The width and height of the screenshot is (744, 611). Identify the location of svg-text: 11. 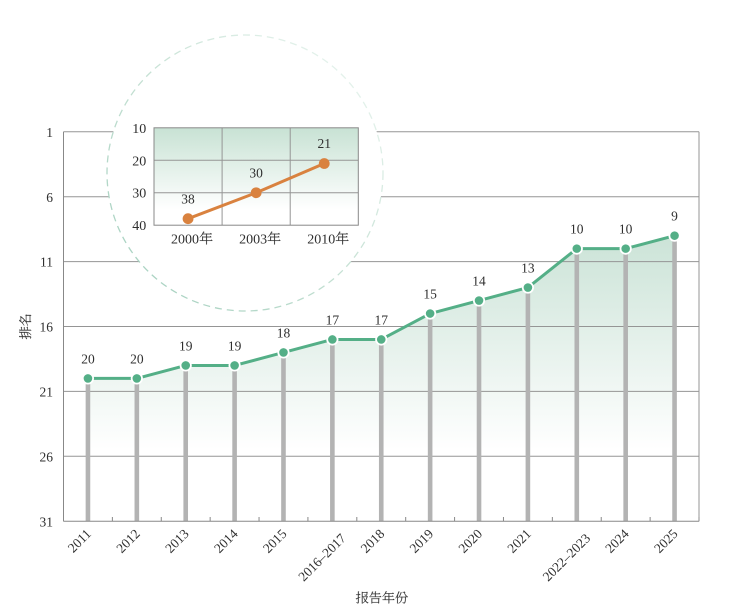
(46, 262).